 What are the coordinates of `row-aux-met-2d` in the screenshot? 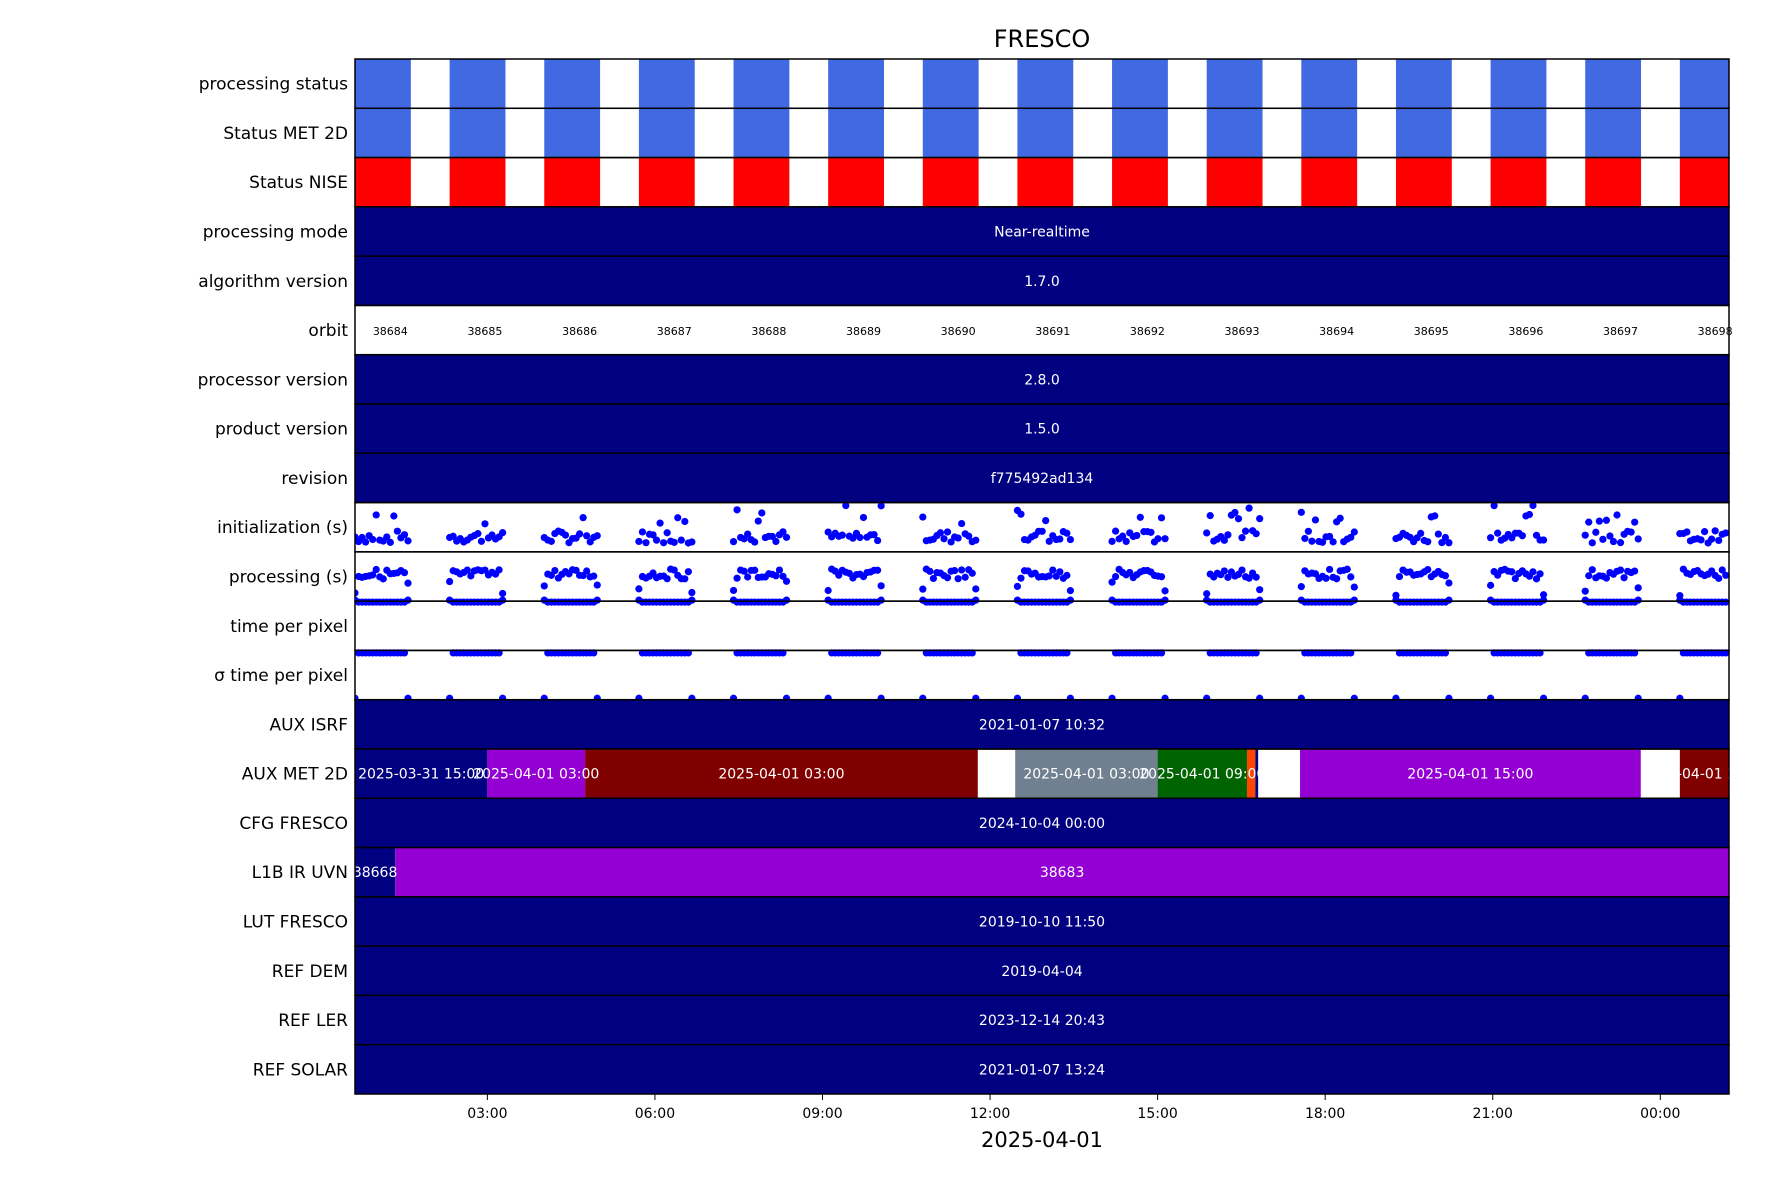 It's located at (1042, 774).